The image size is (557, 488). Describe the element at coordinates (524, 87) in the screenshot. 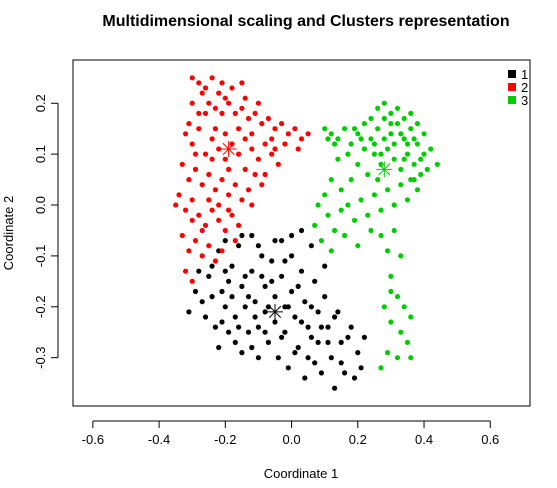

I see `legend-label: 2` at that location.